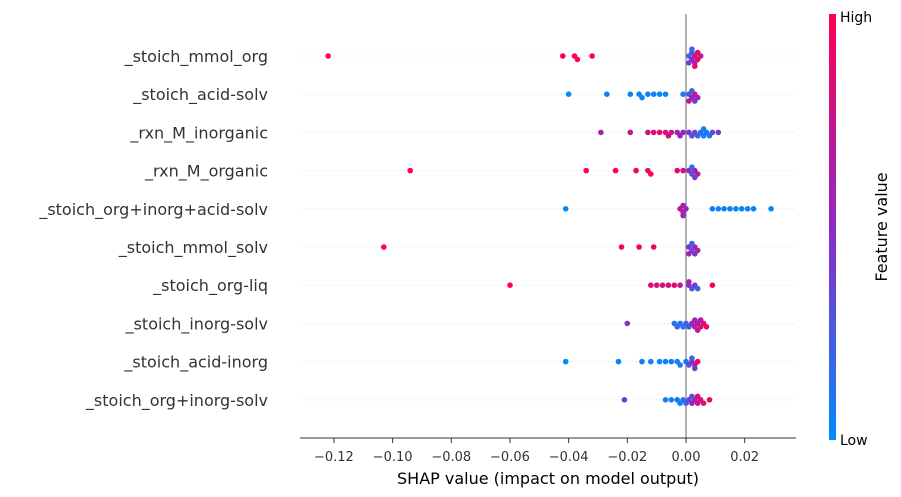  I want to click on x-axis-title: SHAP value (impact on model output), so click(548, 478).